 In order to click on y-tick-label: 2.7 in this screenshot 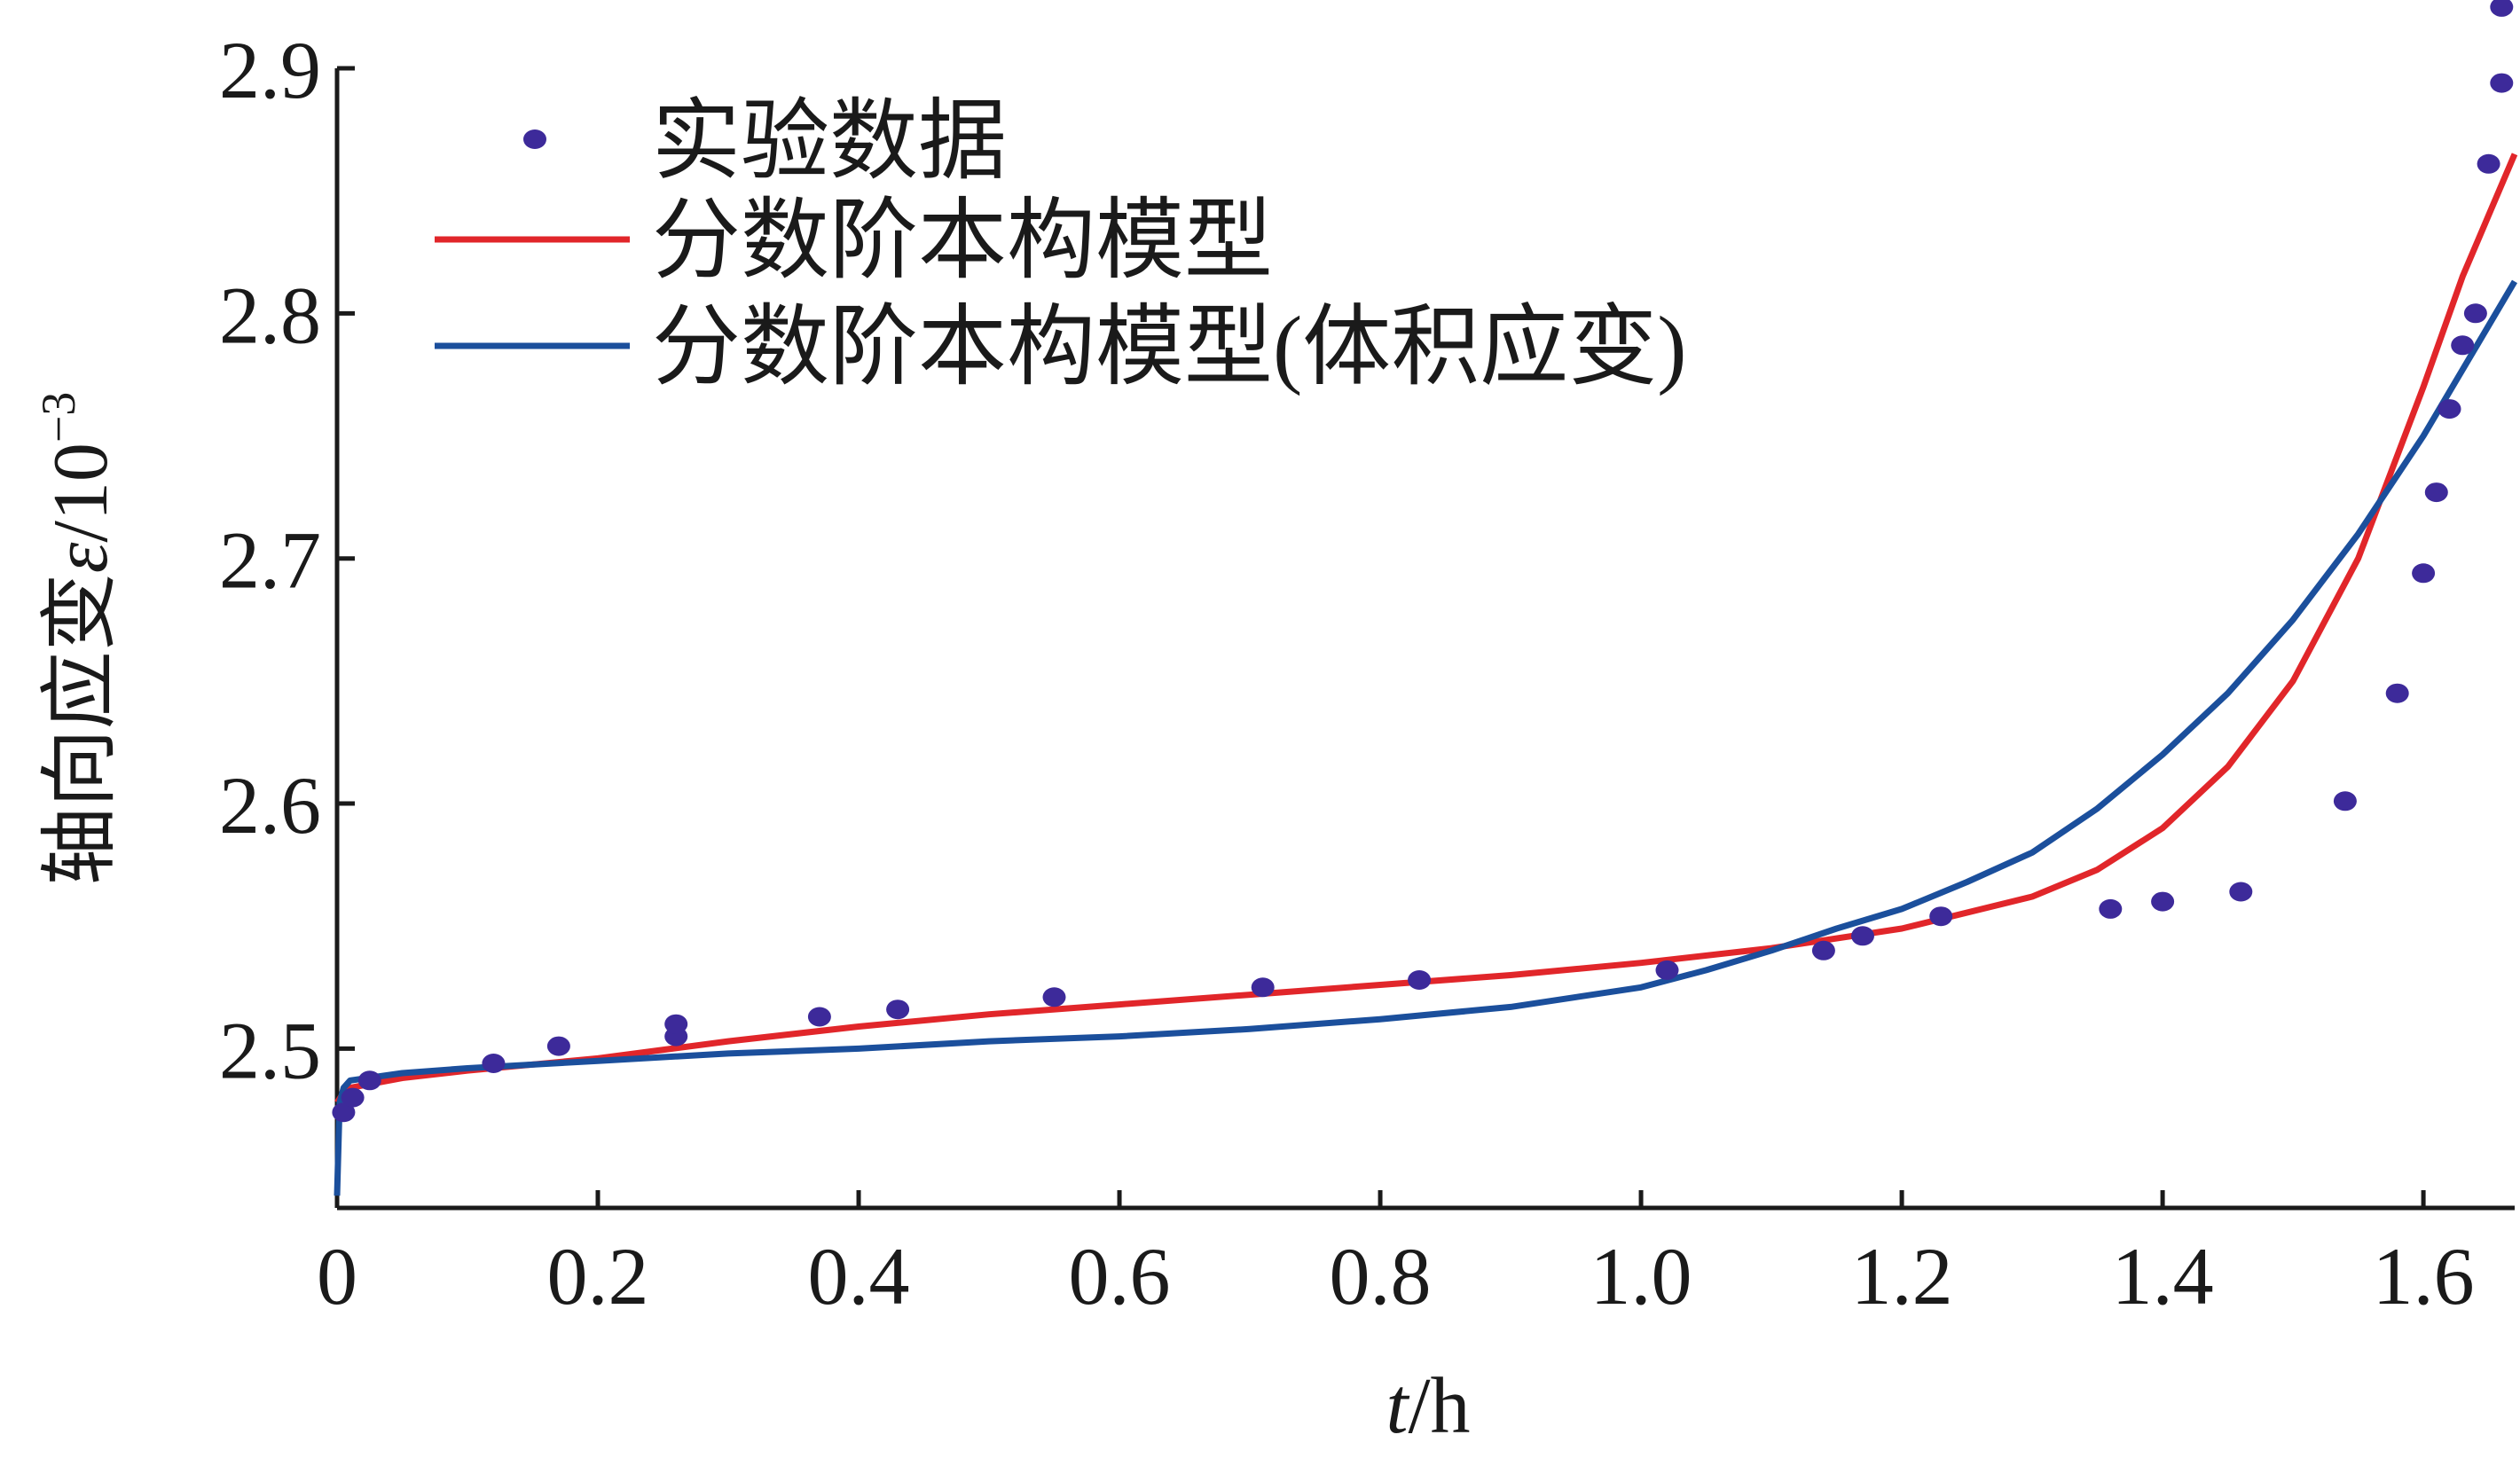, I will do `click(270, 560)`.